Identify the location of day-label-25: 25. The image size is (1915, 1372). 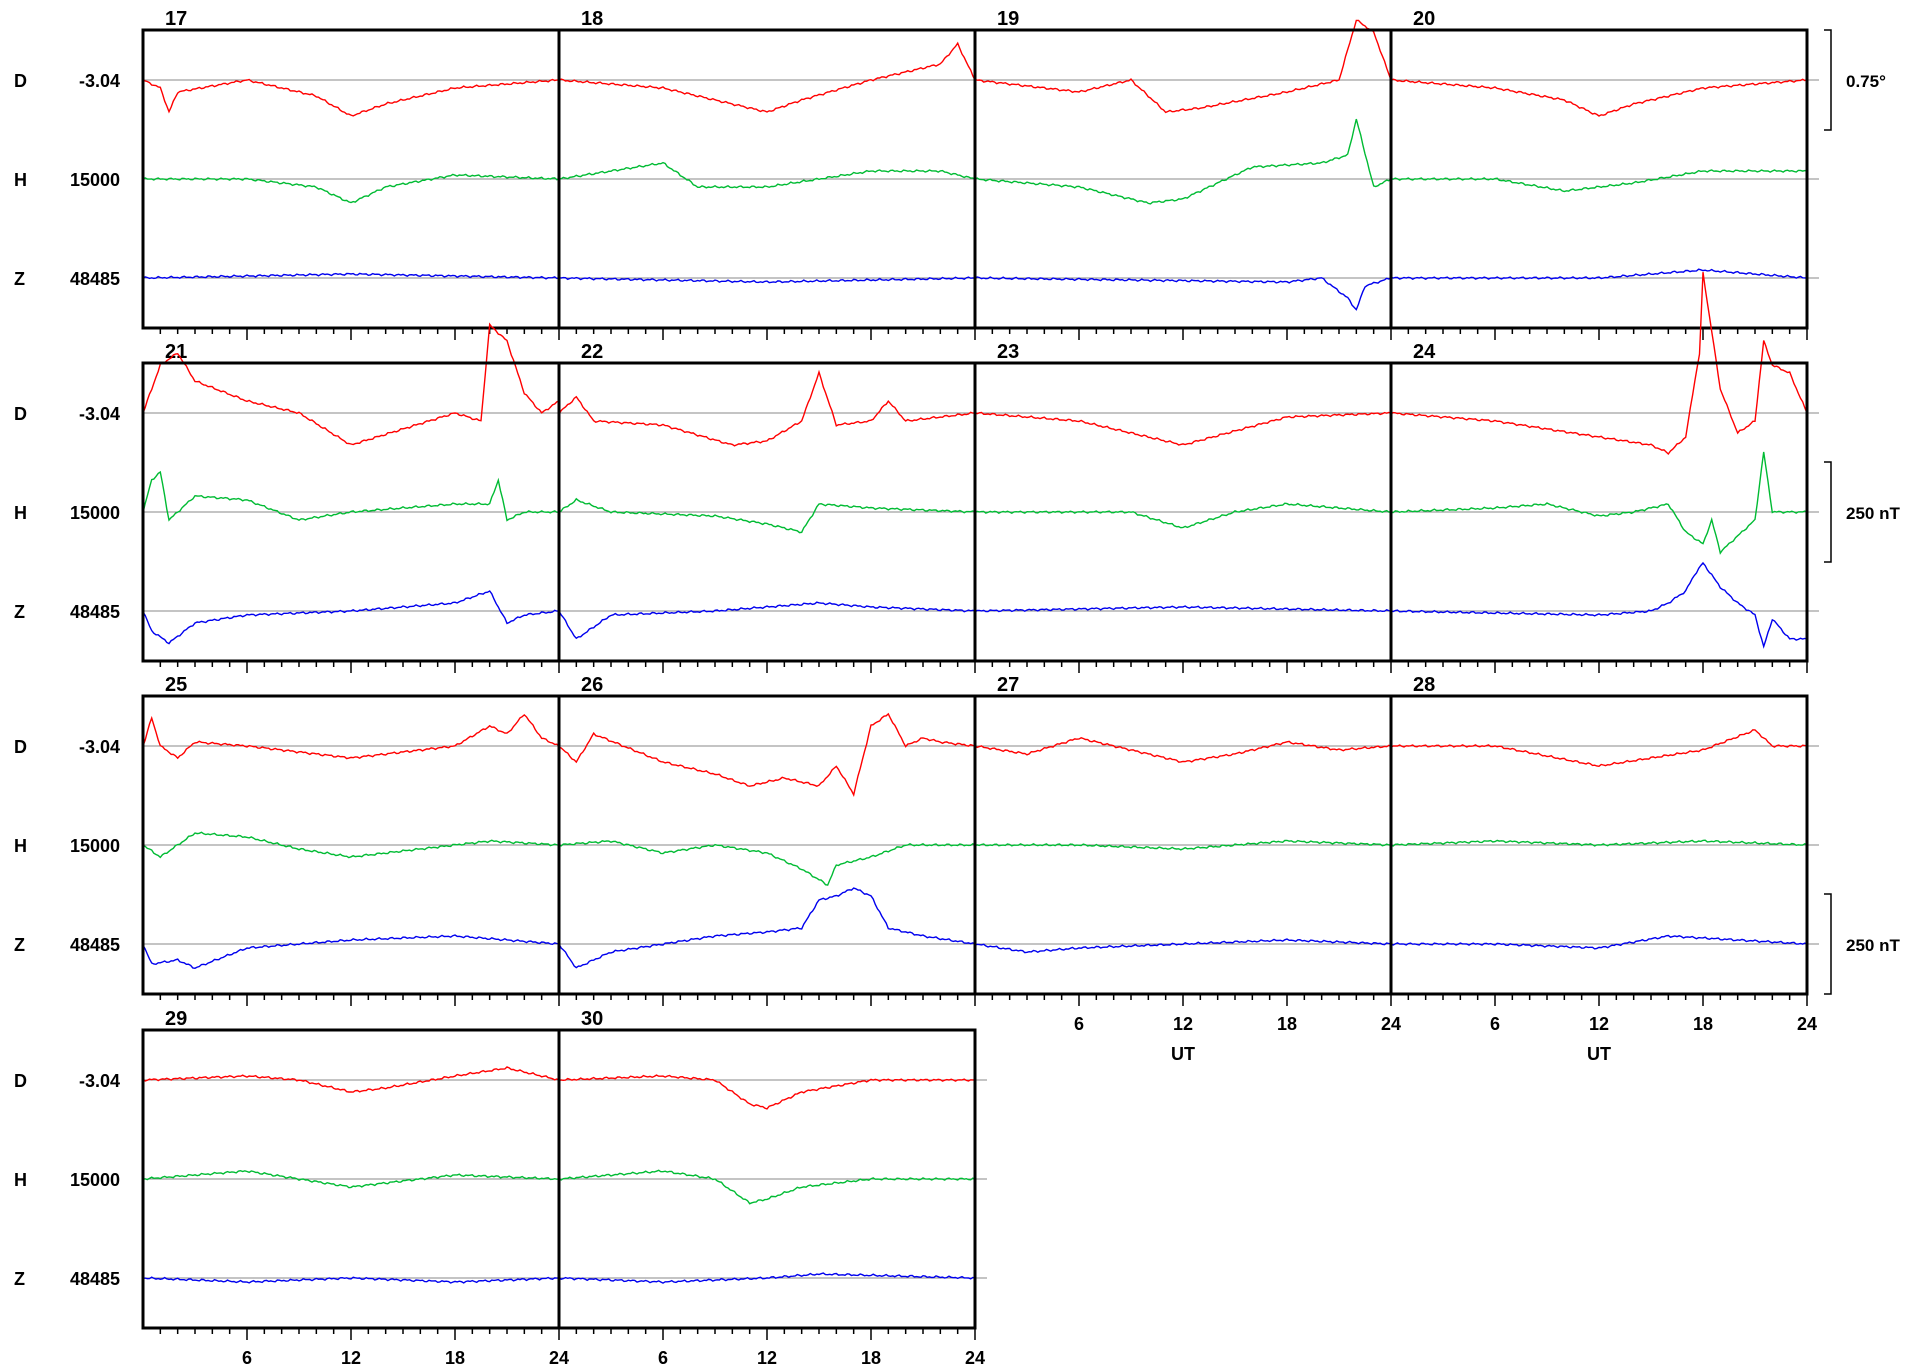
(176, 685).